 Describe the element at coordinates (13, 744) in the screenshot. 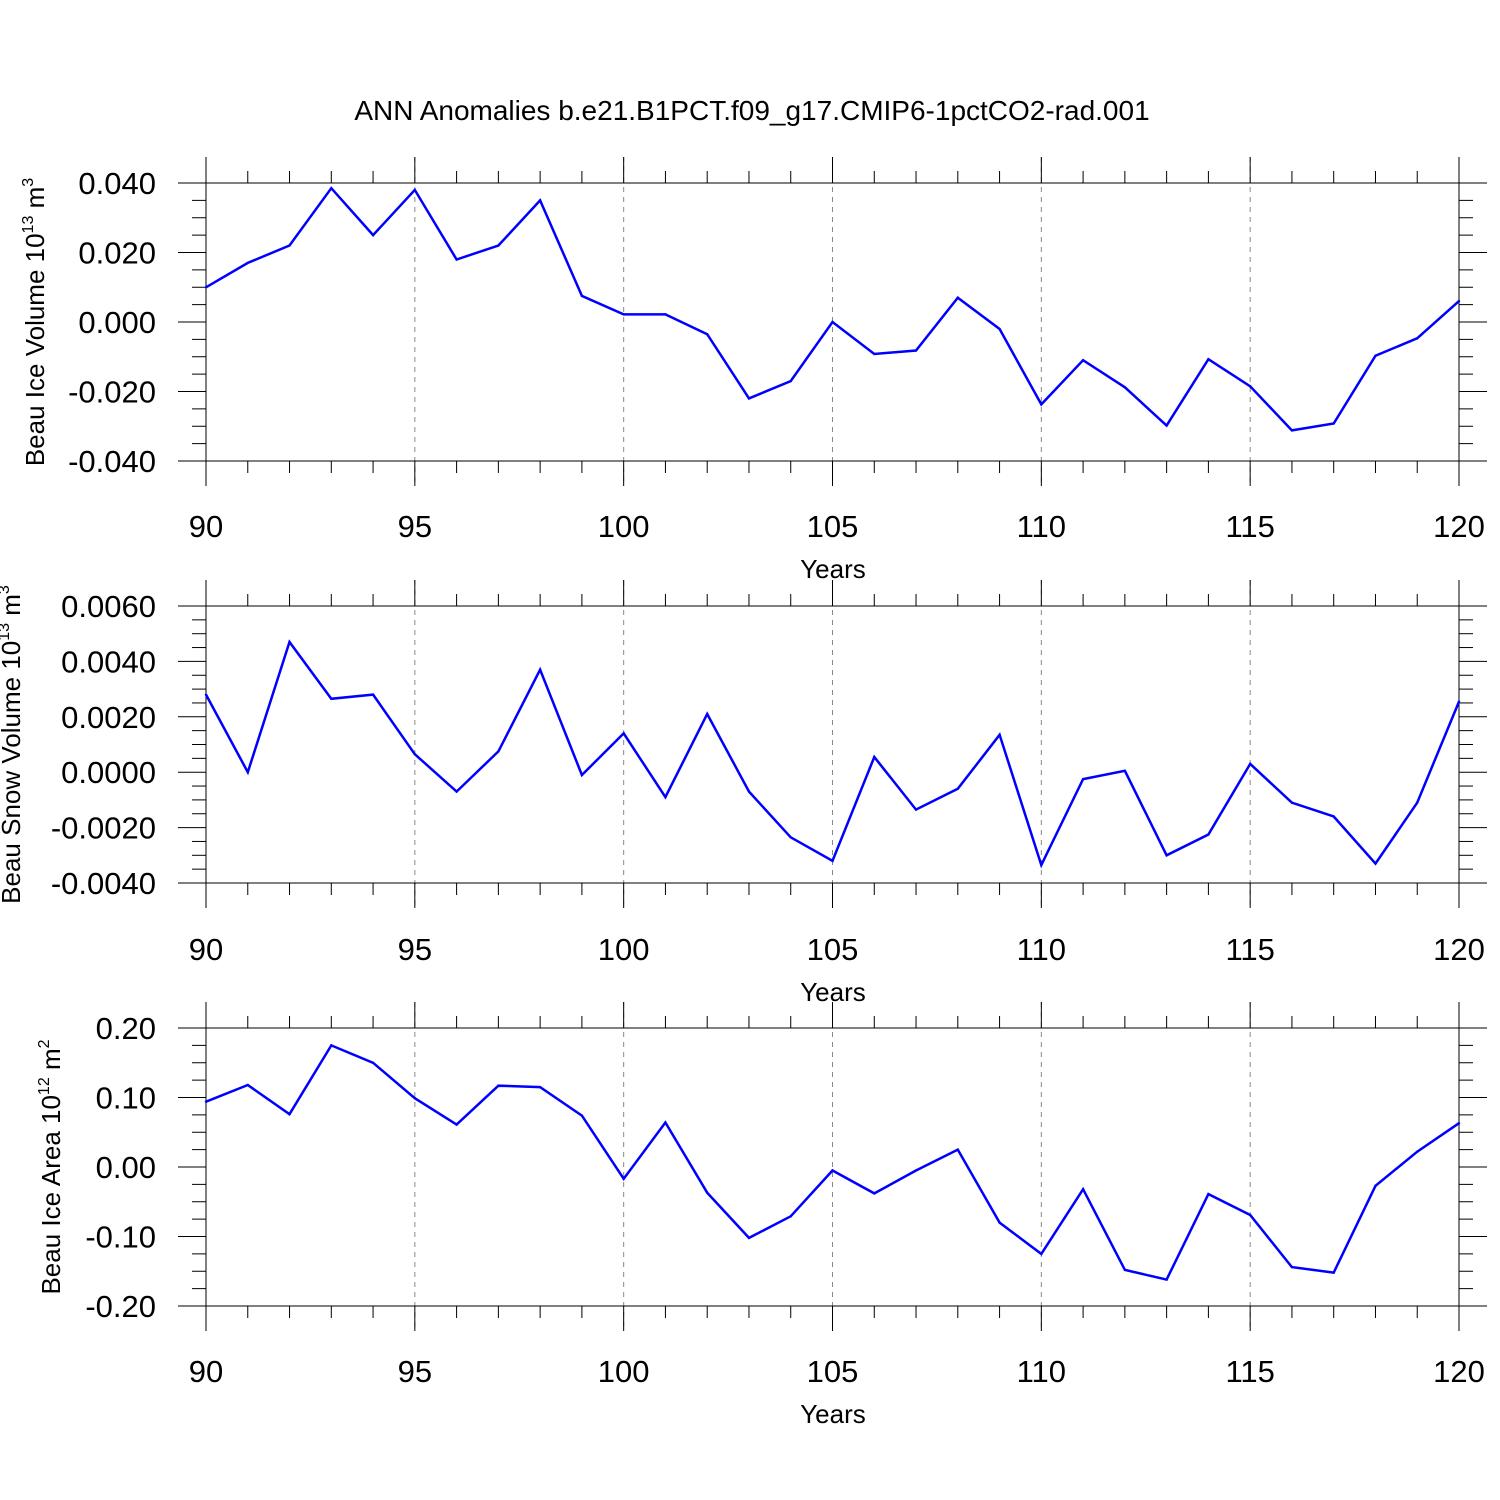

I see `y-axis-label: Beau Snow Volume 1013 m3` at that location.